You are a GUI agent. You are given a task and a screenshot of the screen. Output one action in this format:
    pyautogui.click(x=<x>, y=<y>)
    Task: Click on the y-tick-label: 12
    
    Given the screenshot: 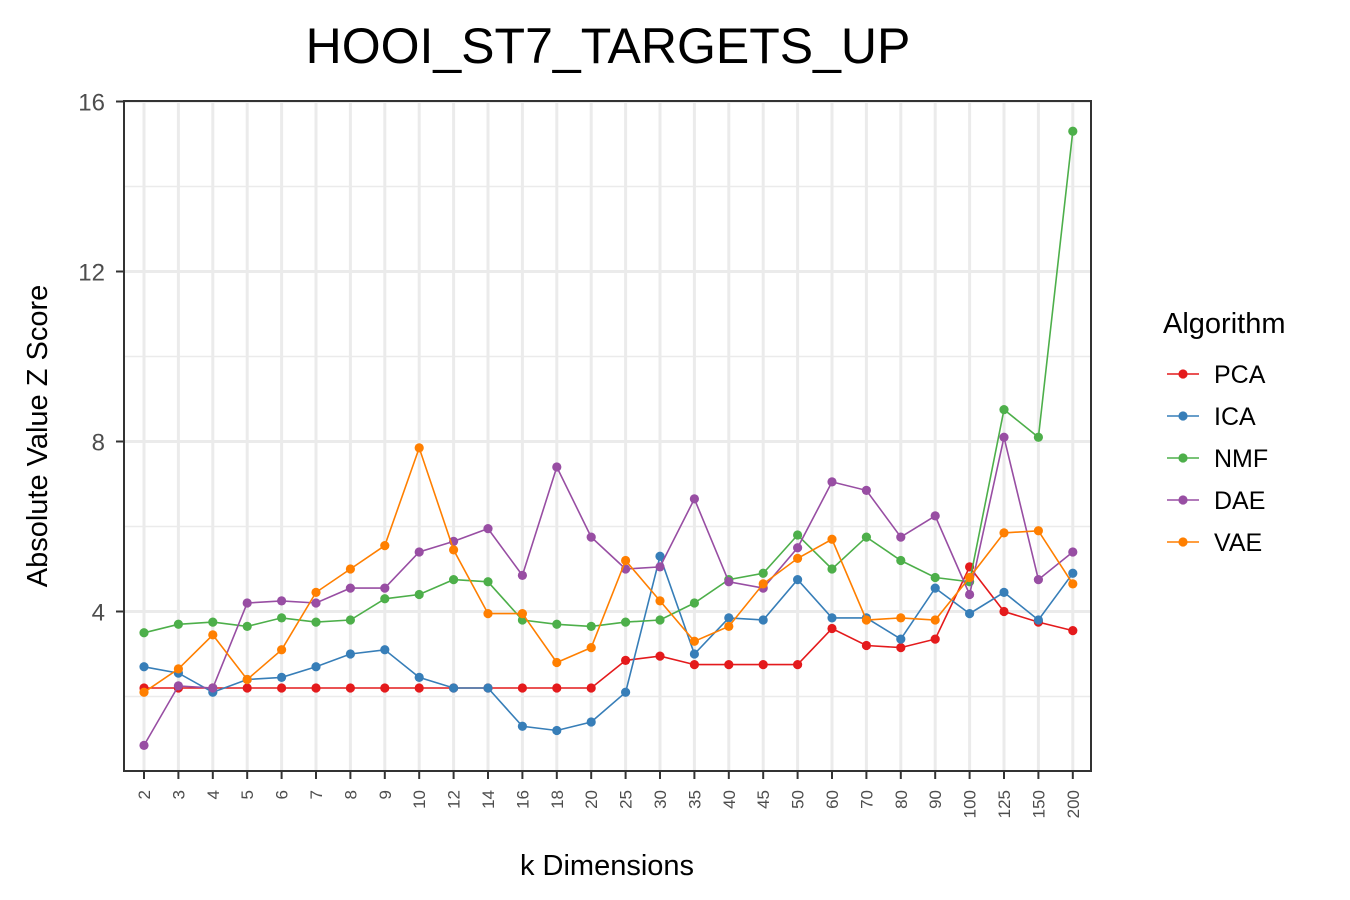 What is the action you would take?
    pyautogui.click(x=91, y=273)
    